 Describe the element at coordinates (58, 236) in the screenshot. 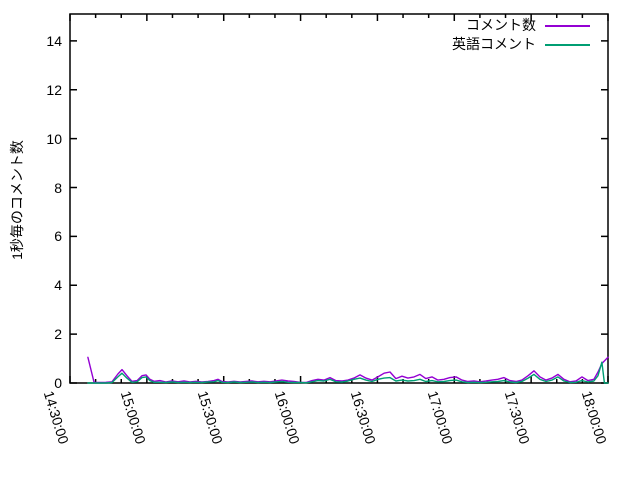

I see `y-tick-label: 6` at that location.